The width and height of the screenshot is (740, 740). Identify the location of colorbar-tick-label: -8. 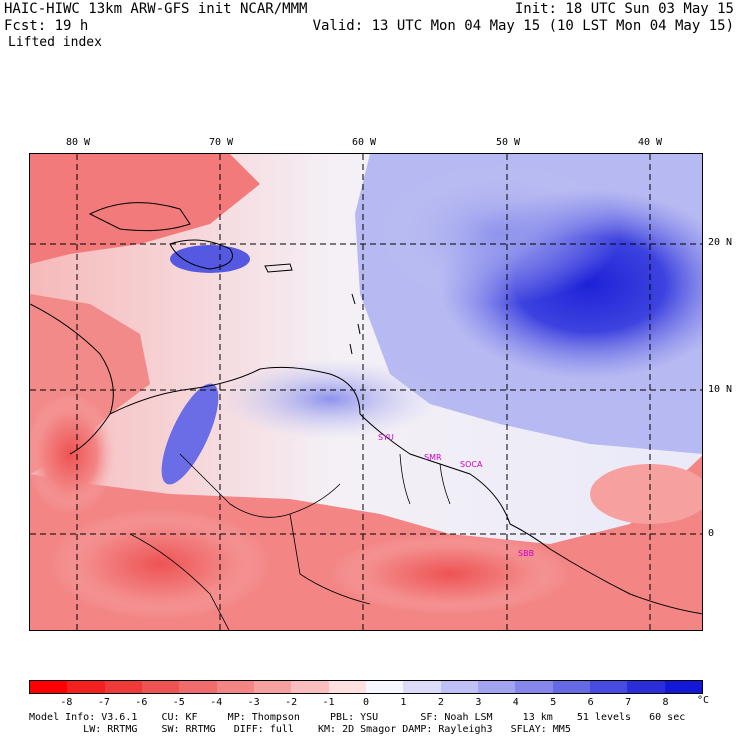
(66, 702).